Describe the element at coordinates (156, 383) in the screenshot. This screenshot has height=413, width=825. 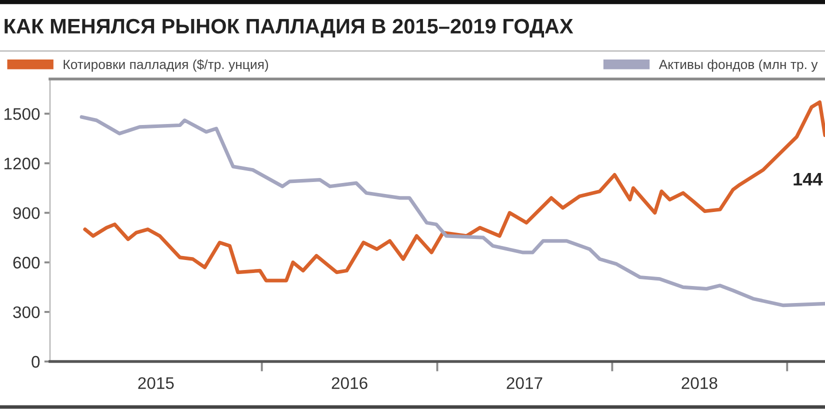
I see `x-tick-label: 2015` at that location.